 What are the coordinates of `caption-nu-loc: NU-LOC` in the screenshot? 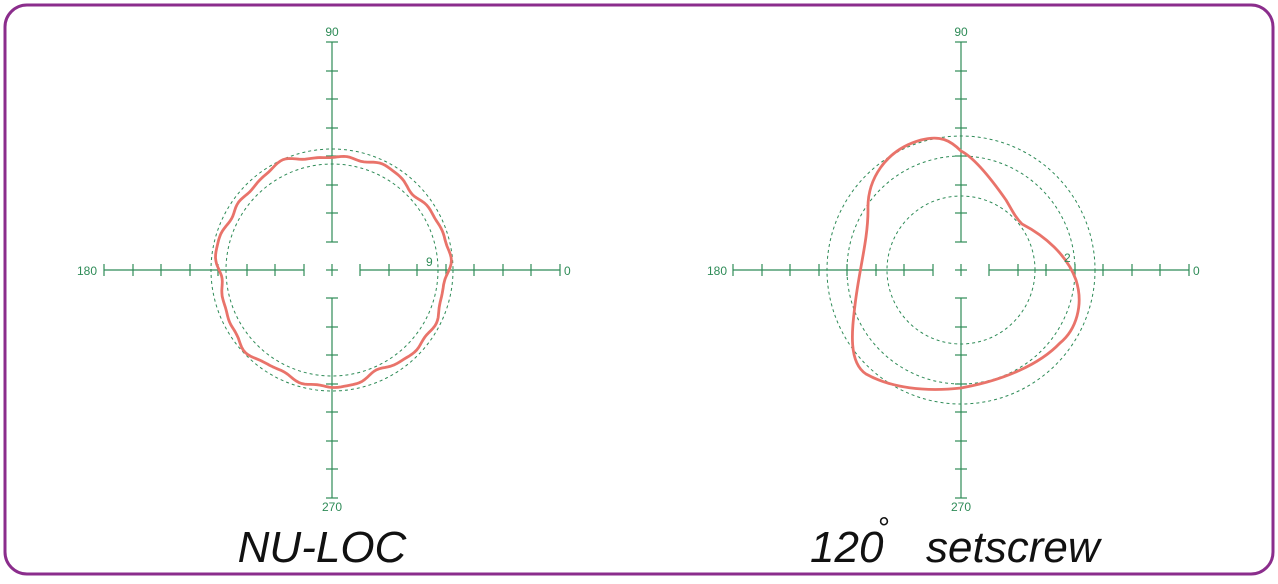 It's located at (323, 547).